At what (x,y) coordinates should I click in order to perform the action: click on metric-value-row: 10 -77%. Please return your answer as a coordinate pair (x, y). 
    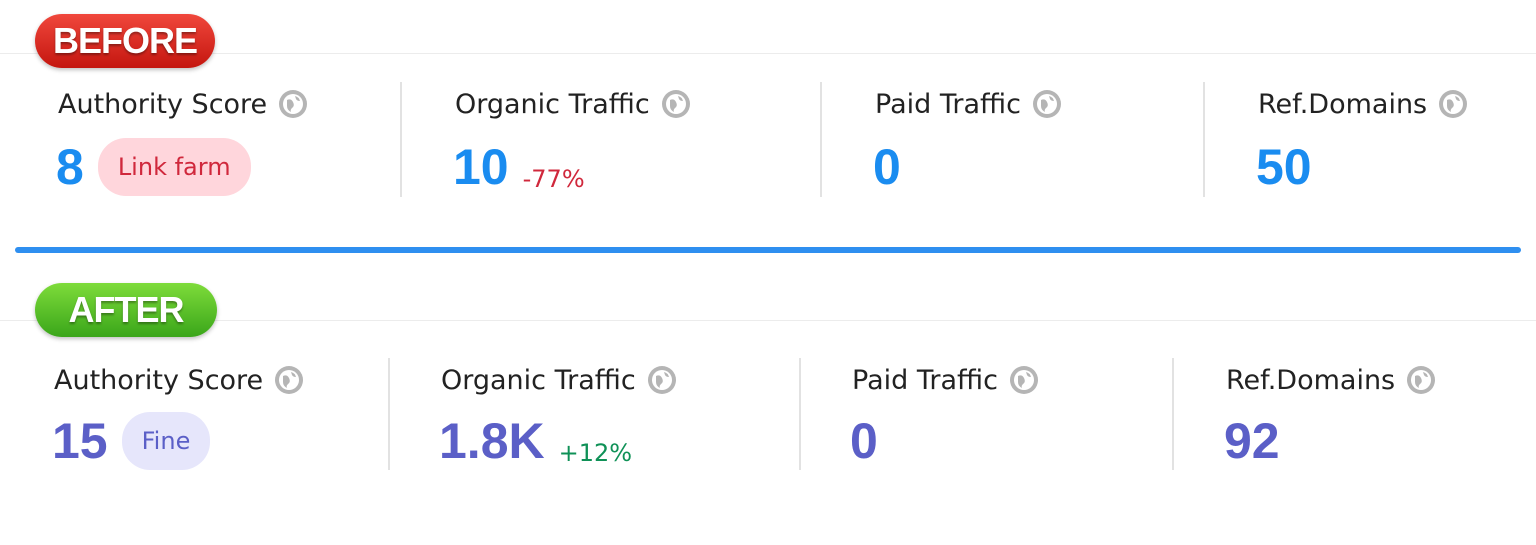
    Looking at the image, I should click on (519, 167).